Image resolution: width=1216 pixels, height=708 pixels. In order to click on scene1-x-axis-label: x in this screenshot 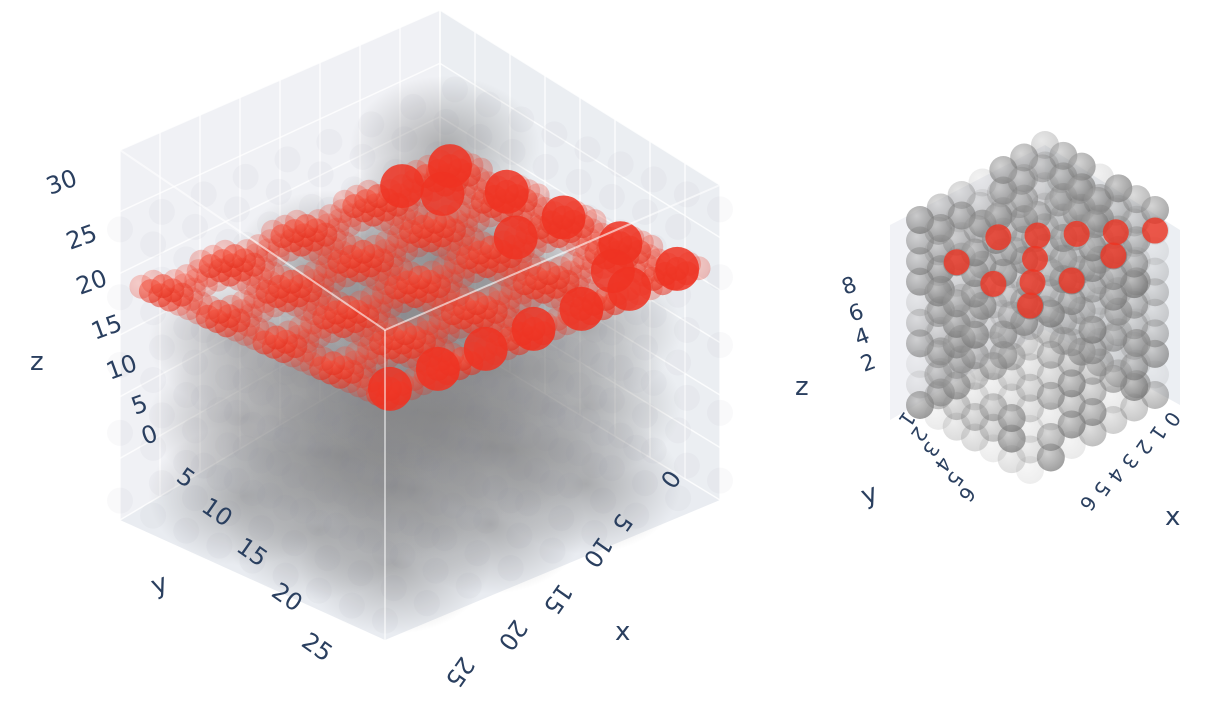, I will do `click(622, 632)`.